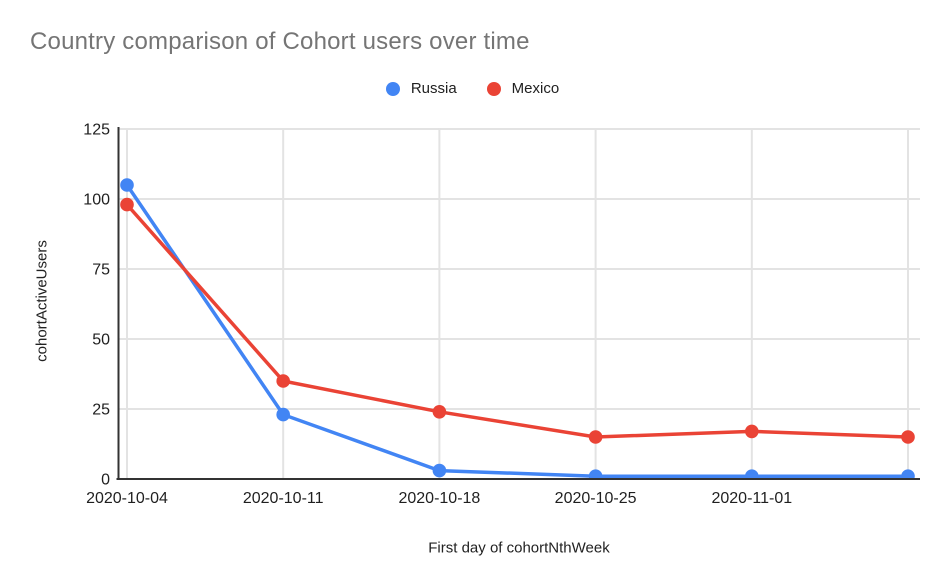 The image size is (945, 584). Describe the element at coordinates (42, 301) in the screenshot. I see `y-axis-title: cohortActiveUsers` at that location.